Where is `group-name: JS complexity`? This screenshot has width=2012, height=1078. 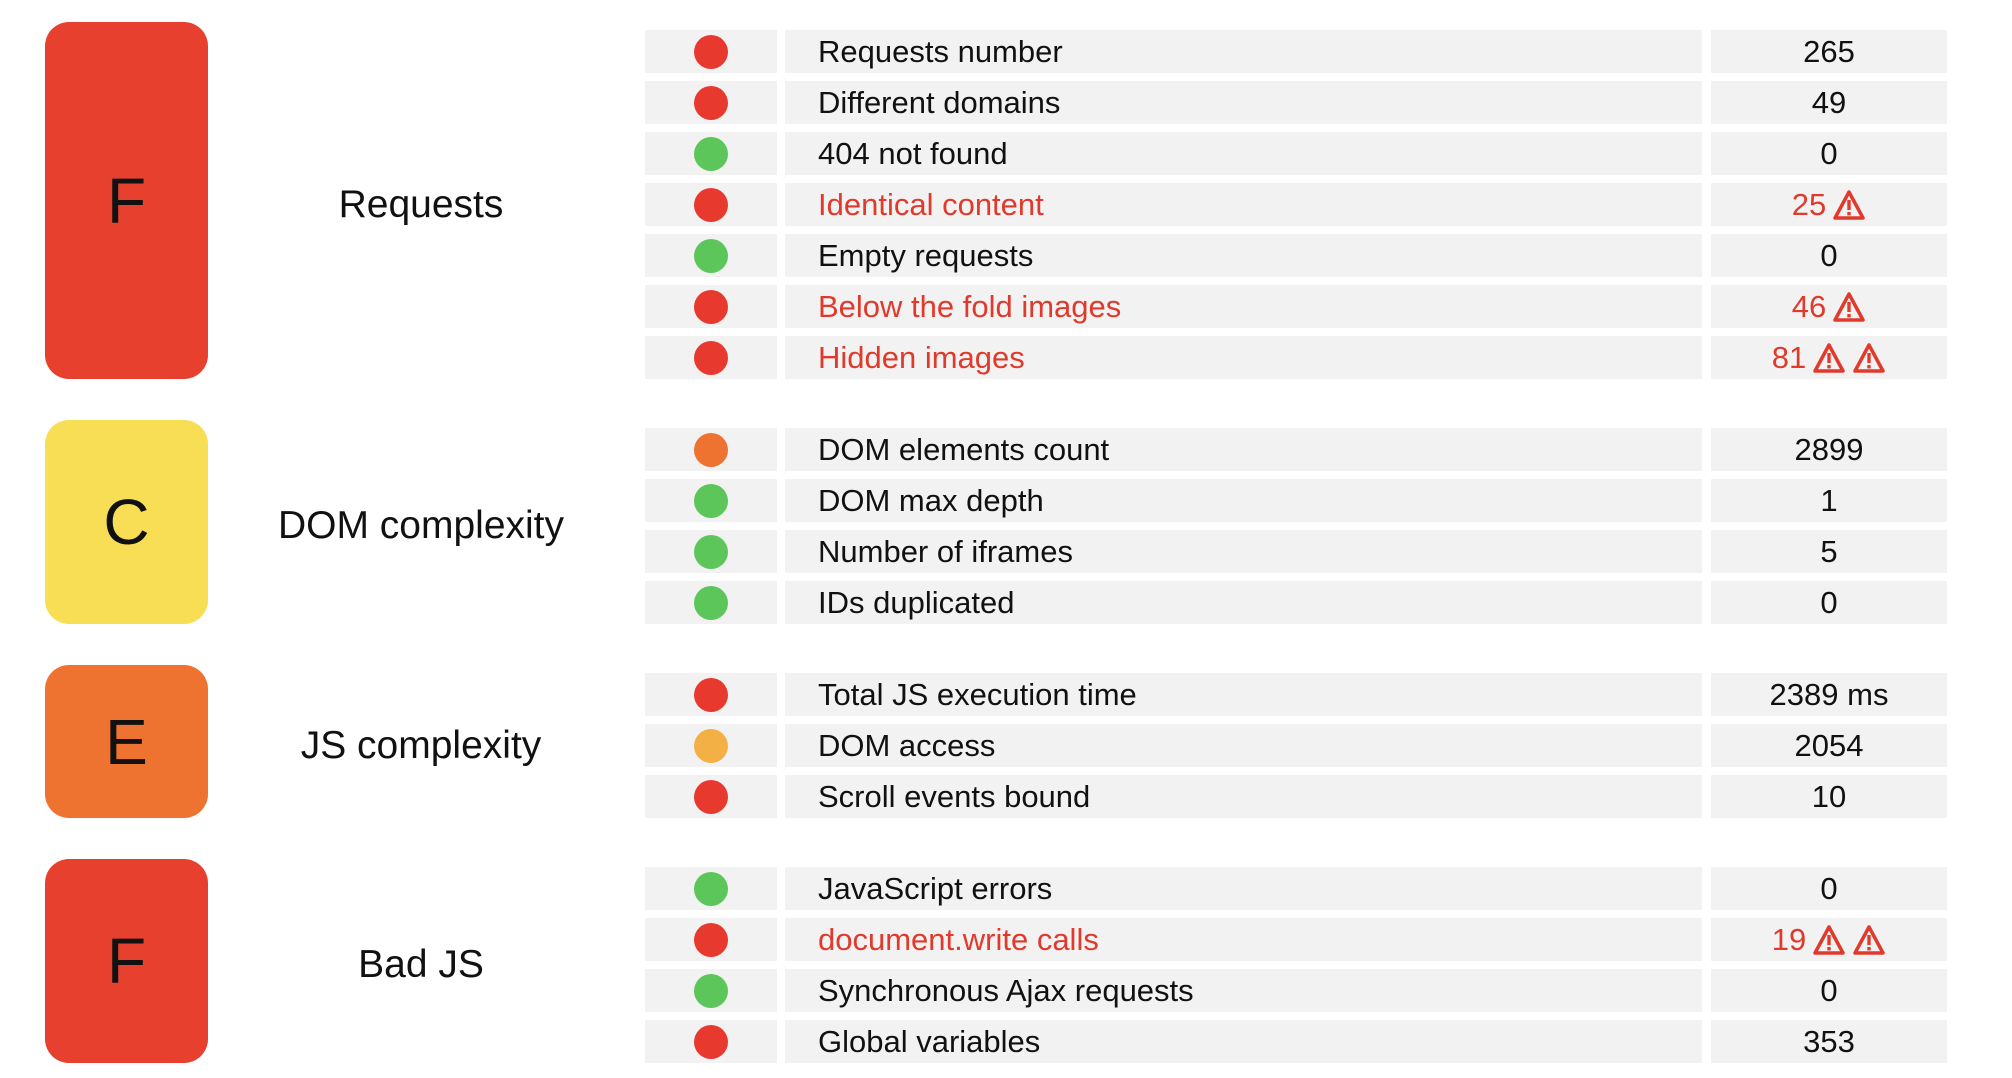 group-name: JS complexity is located at coordinates (421, 745).